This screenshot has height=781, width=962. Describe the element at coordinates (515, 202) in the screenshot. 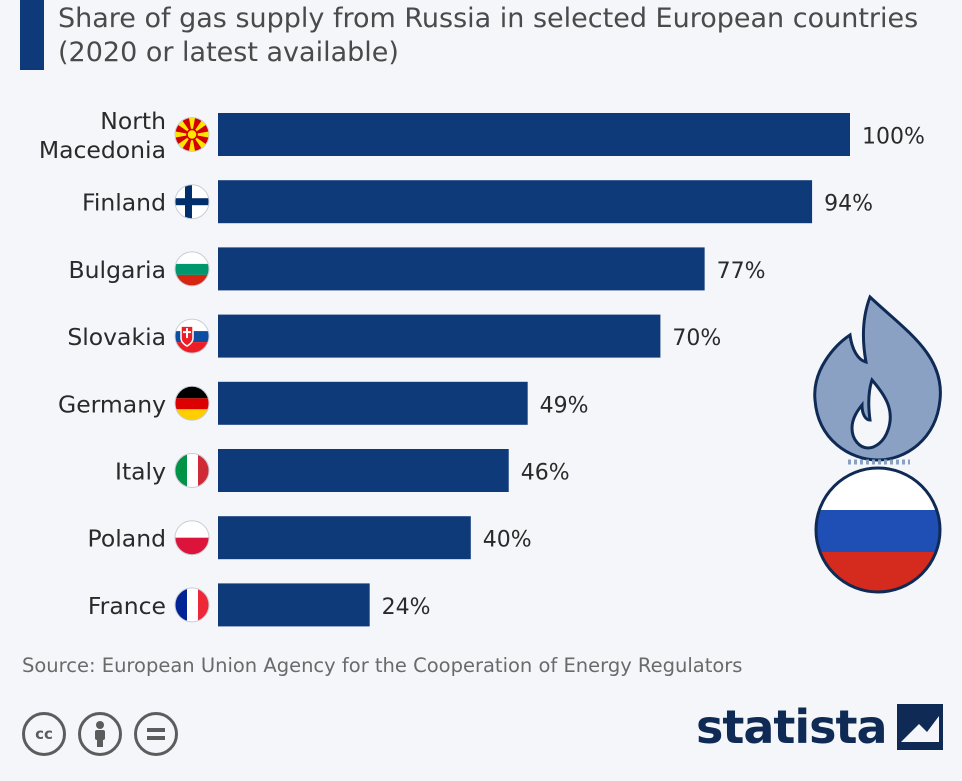

I see `bar-finland` at that location.